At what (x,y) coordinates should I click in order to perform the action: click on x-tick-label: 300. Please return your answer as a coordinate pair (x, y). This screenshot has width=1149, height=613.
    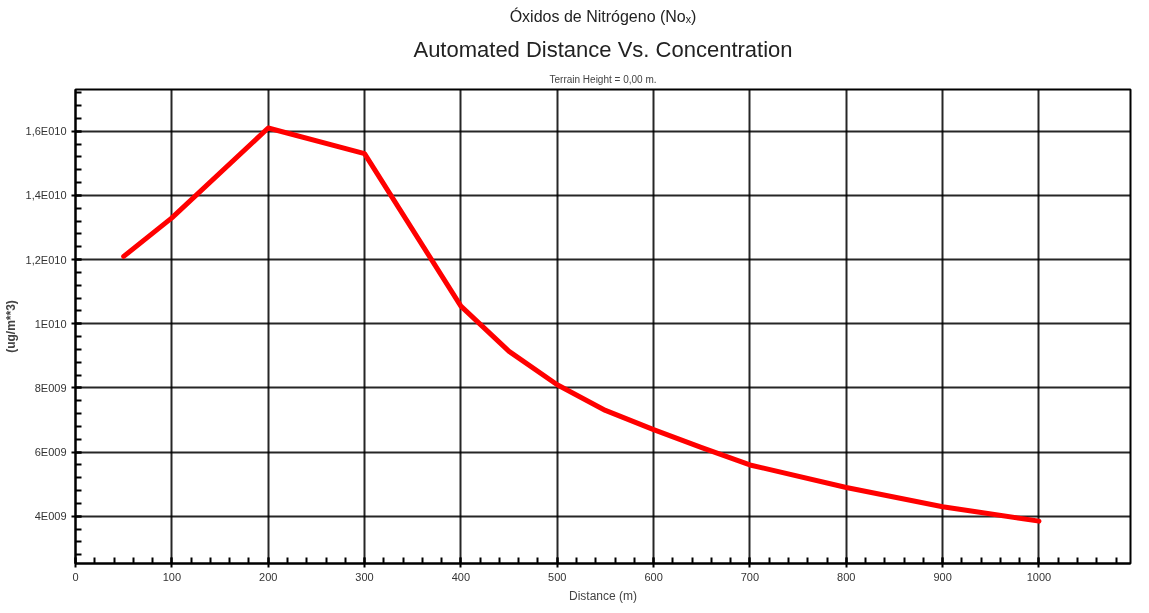
    Looking at the image, I should click on (364, 576).